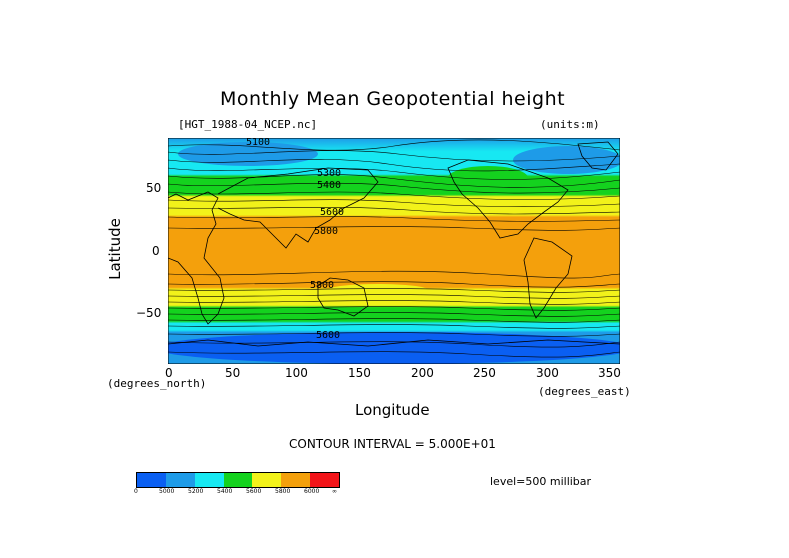 This screenshot has height=558, width=789. What do you see at coordinates (154, 188) in the screenshot?
I see `y-tick-label: 50` at bounding box center [154, 188].